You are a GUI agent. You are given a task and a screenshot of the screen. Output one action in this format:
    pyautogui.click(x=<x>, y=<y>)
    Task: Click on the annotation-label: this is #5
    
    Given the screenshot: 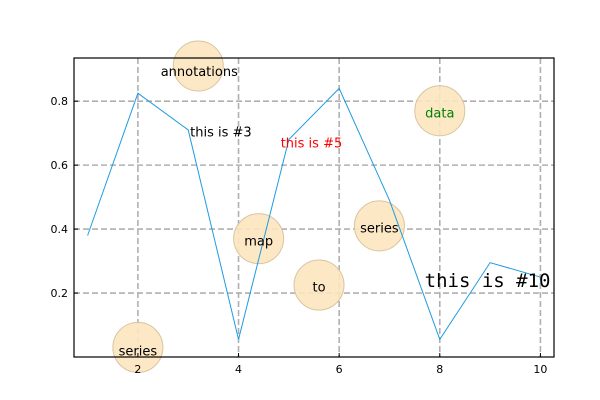 What is the action you would take?
    pyautogui.click(x=312, y=144)
    